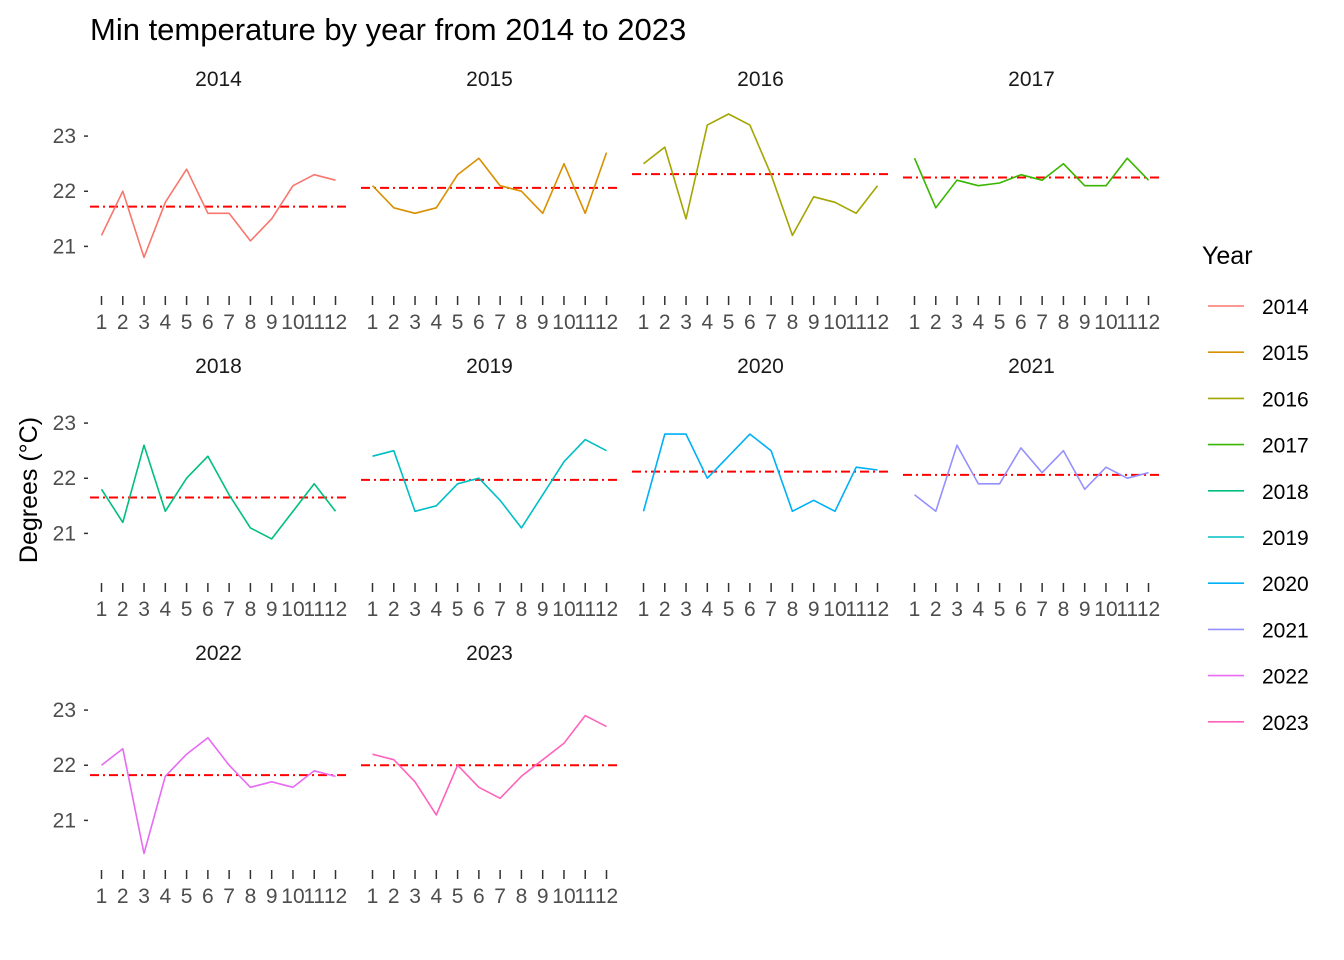  I want to click on facet-strip-label: 2020, so click(760, 366).